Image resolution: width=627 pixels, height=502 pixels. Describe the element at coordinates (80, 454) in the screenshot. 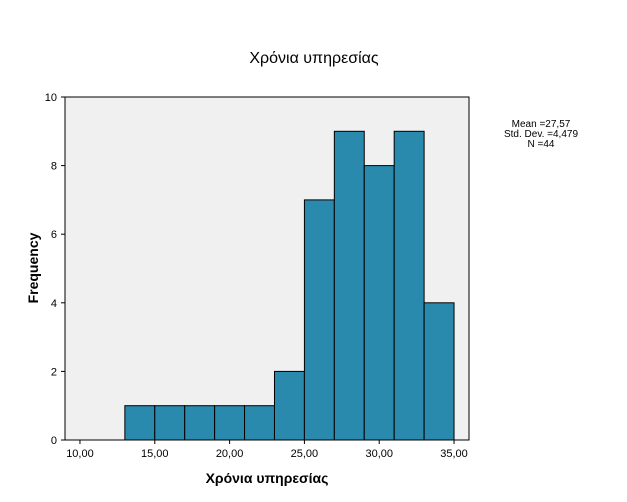

I see `x-tick-label: 10,00` at that location.